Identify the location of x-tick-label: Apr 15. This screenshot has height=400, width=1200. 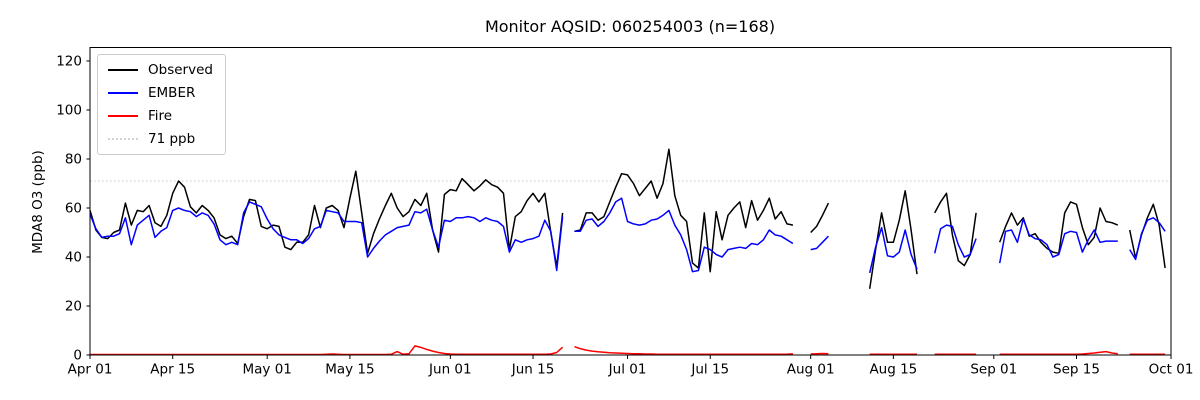
(172, 370).